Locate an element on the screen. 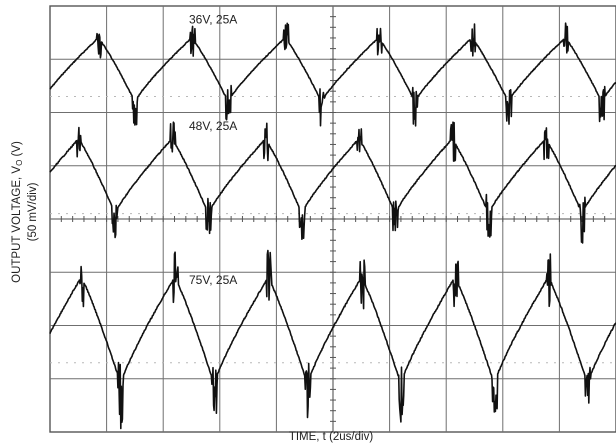 This screenshot has height=444, width=616. y-axis-label-main: OUTPUT VOLTAGE, V is located at coordinates (17, 224).